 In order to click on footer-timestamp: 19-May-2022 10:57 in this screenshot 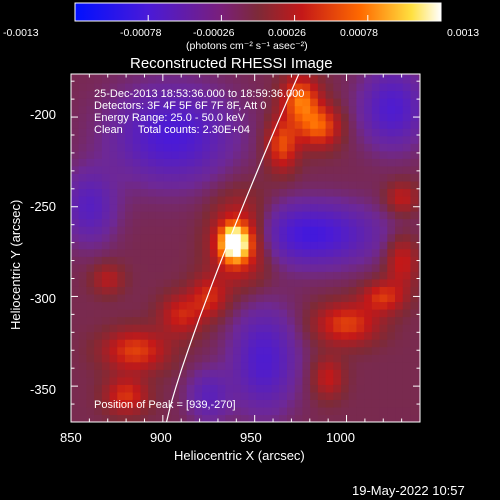, I will do `click(408, 490)`.